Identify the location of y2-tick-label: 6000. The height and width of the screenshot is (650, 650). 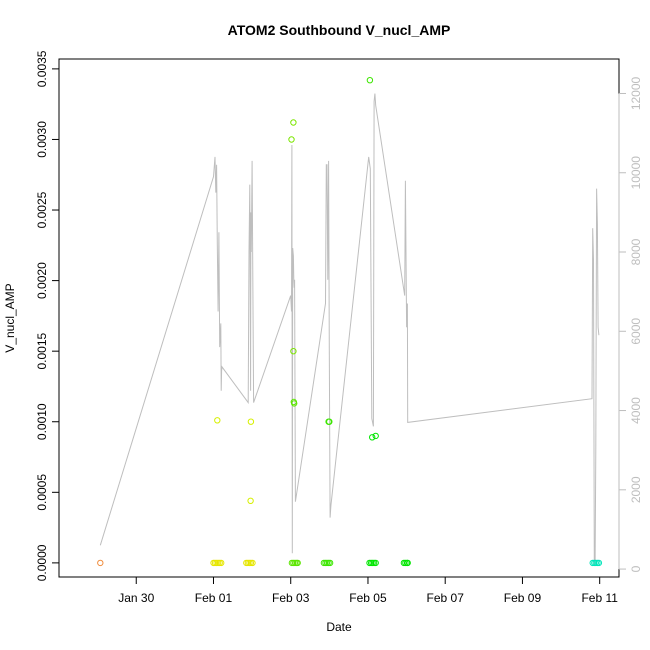
(636, 331).